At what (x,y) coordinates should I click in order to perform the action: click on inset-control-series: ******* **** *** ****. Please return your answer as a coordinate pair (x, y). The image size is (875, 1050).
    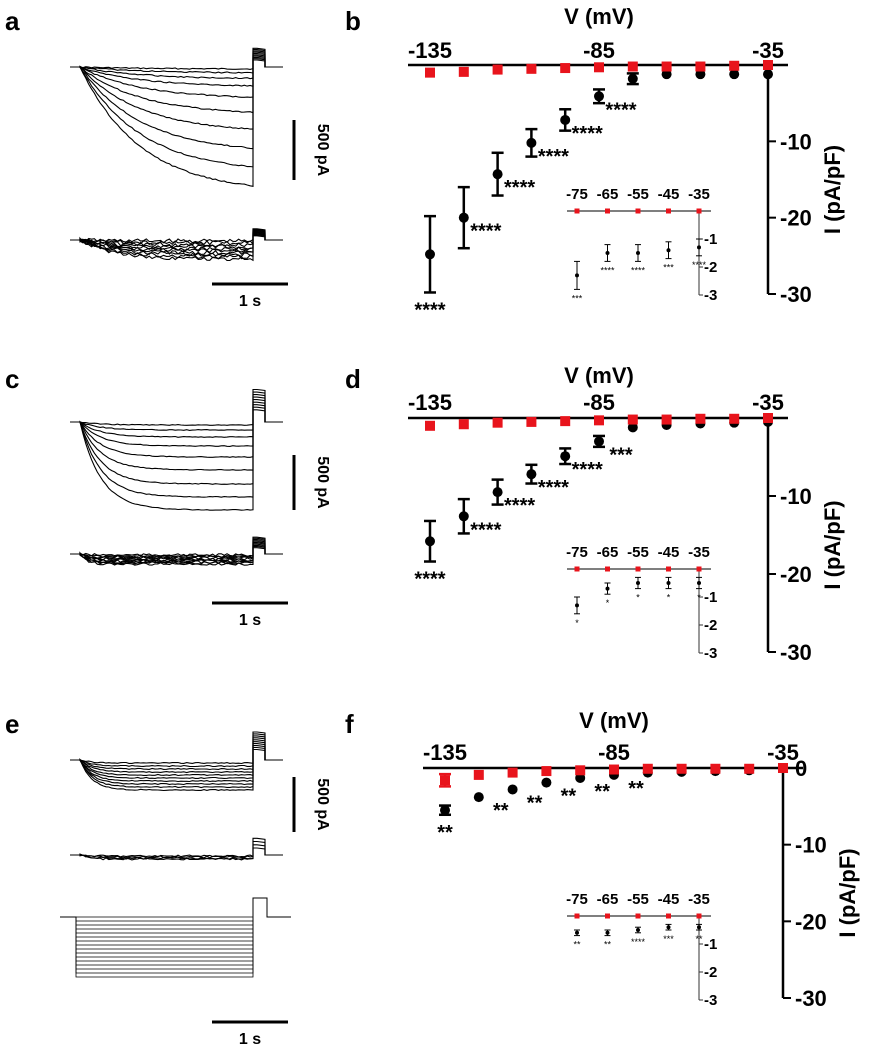
    Looking at the image, I should click on (639, 270).